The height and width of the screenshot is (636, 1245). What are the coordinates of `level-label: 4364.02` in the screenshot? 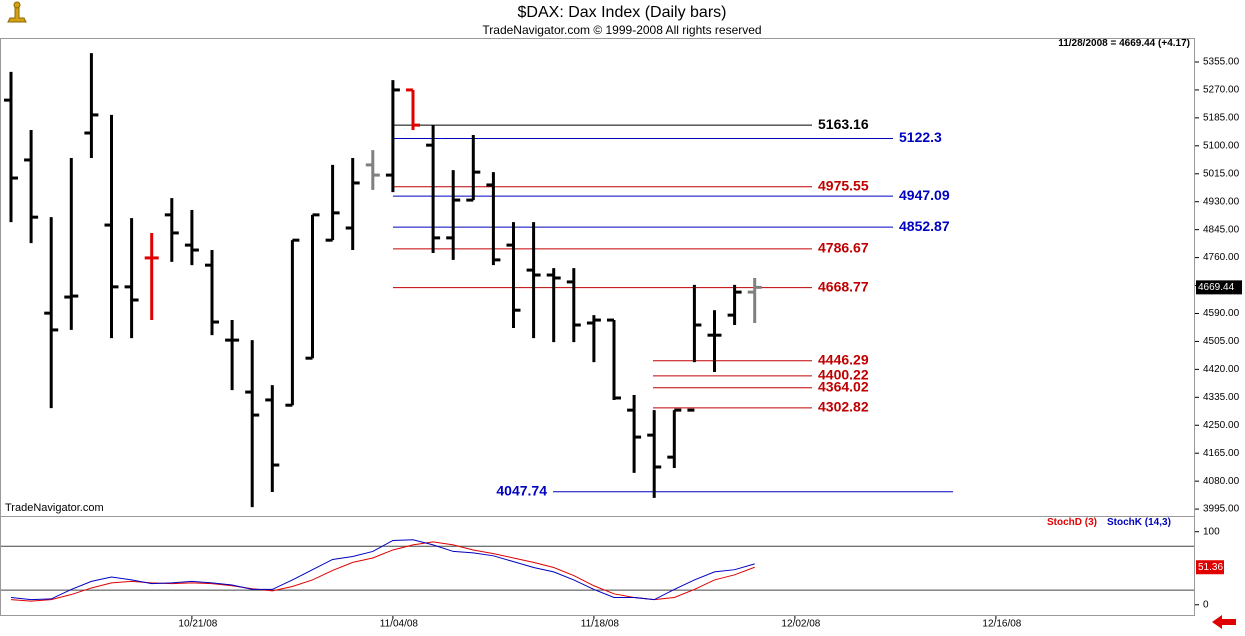 It's located at (843, 386).